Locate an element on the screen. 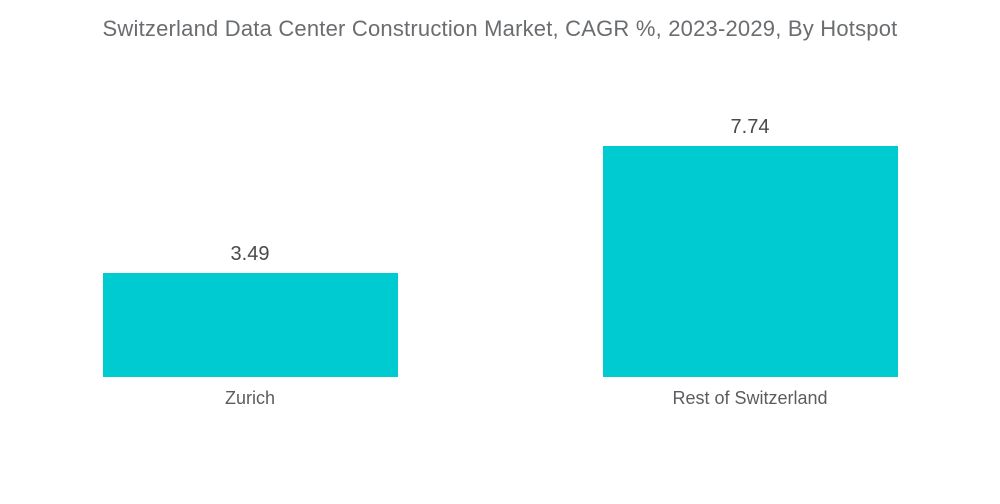 The width and height of the screenshot is (1000, 504). category-label: Rest of Switzerland is located at coordinates (750, 398).